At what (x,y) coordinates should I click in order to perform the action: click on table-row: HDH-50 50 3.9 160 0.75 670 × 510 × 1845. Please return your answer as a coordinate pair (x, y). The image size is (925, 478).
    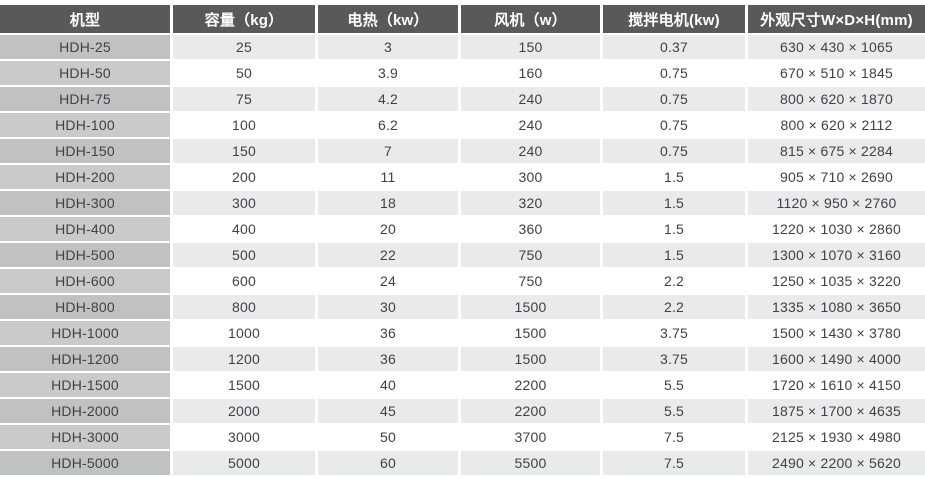
    Looking at the image, I should click on (462, 73).